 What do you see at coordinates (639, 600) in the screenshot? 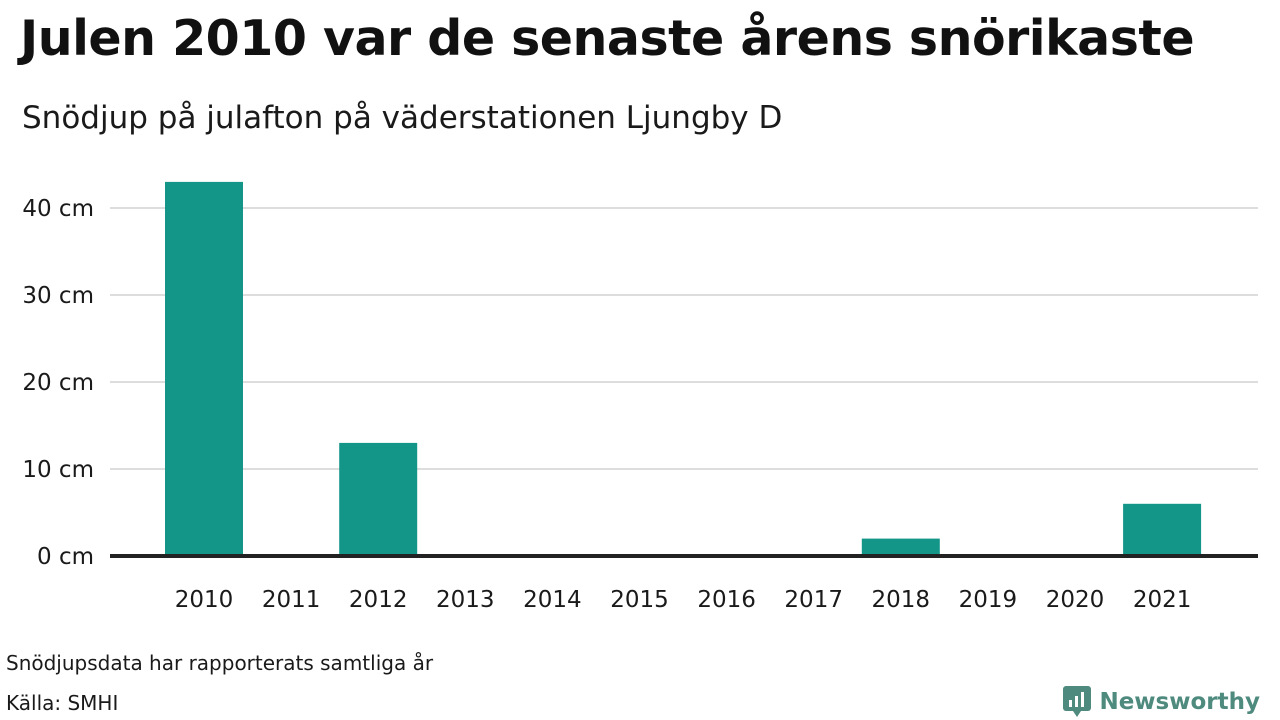
I see `x-tick-label: 2015` at bounding box center [639, 600].